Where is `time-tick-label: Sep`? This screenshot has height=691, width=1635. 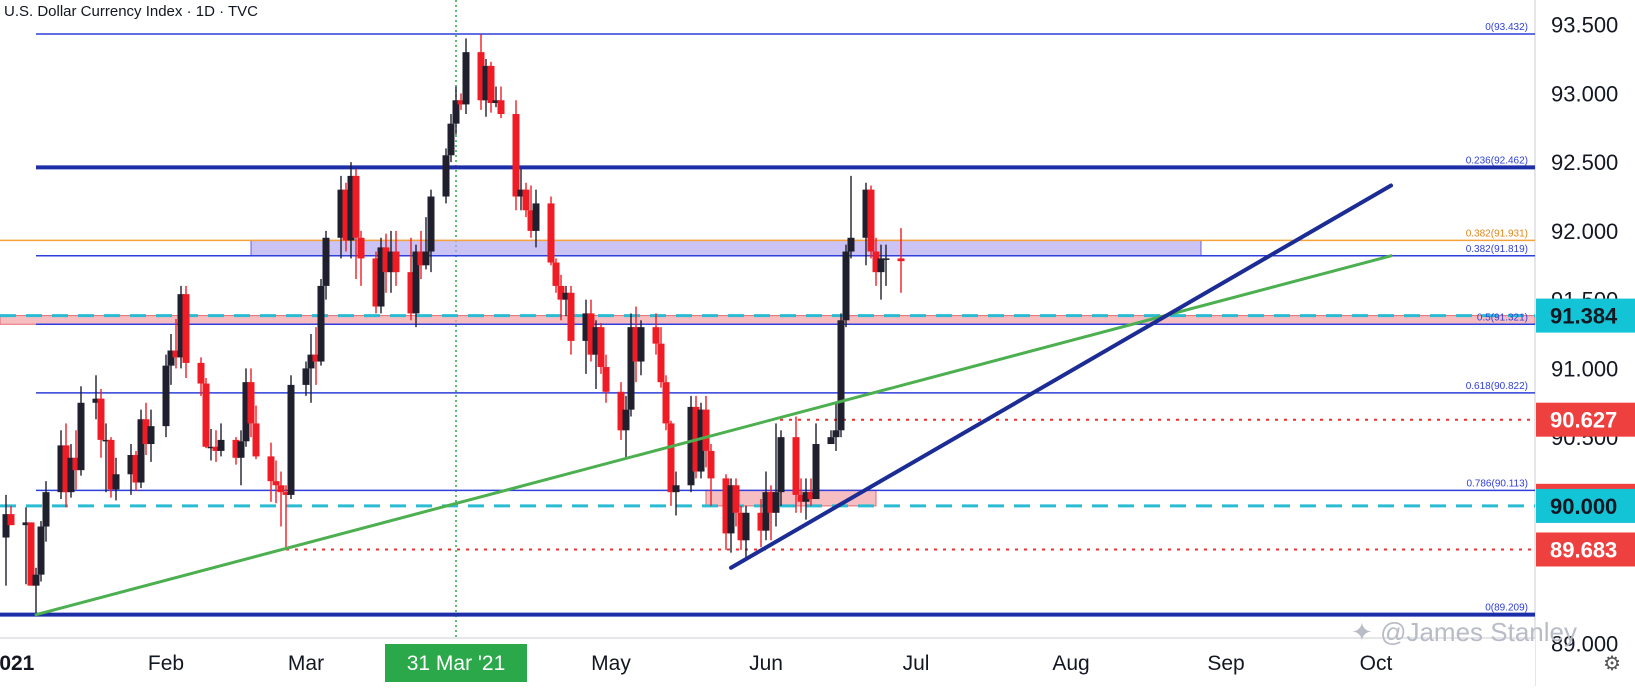
time-tick-label: Sep is located at coordinates (1225, 663).